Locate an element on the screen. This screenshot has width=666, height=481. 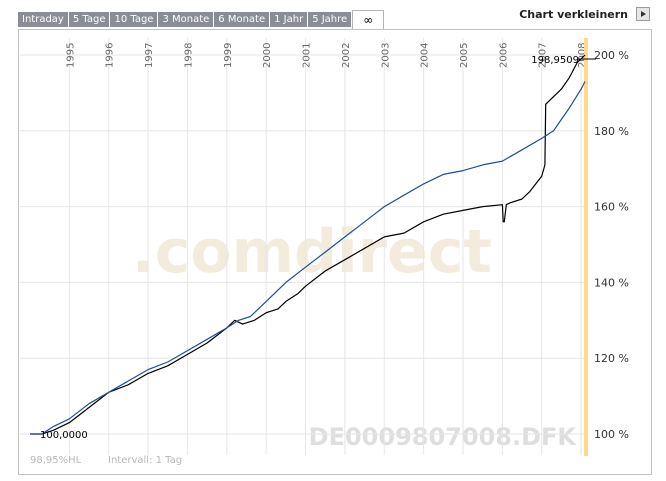
y-tick-label: 100 % is located at coordinates (611, 434).